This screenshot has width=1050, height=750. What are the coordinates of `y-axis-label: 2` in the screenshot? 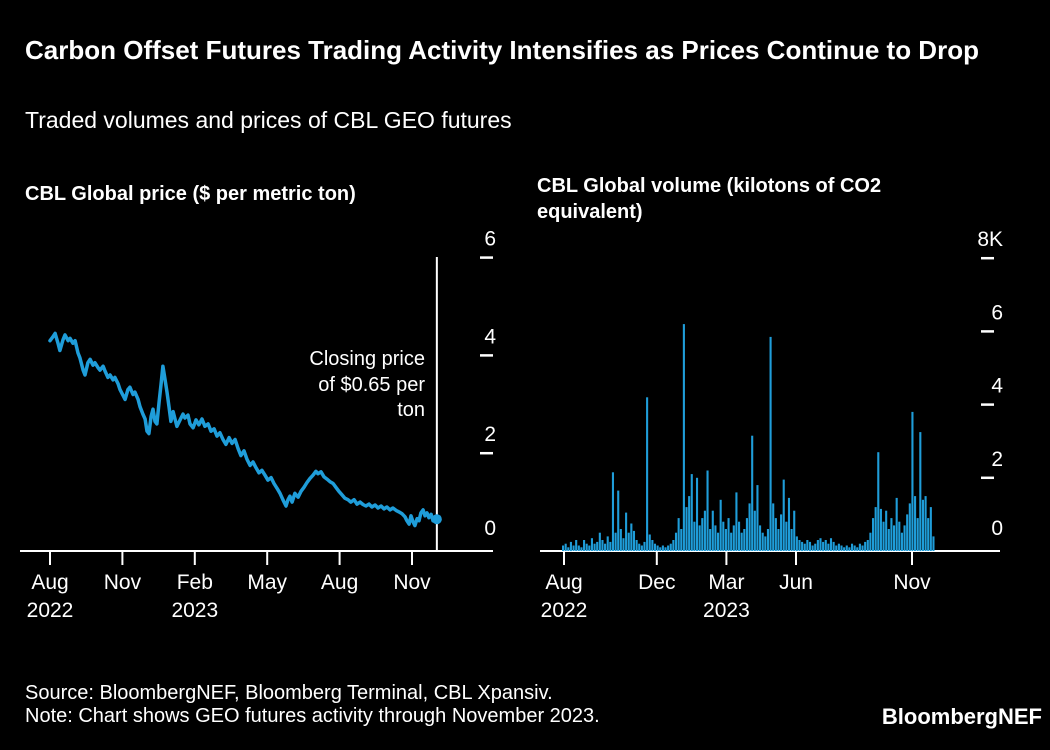 It's located at (490, 434).